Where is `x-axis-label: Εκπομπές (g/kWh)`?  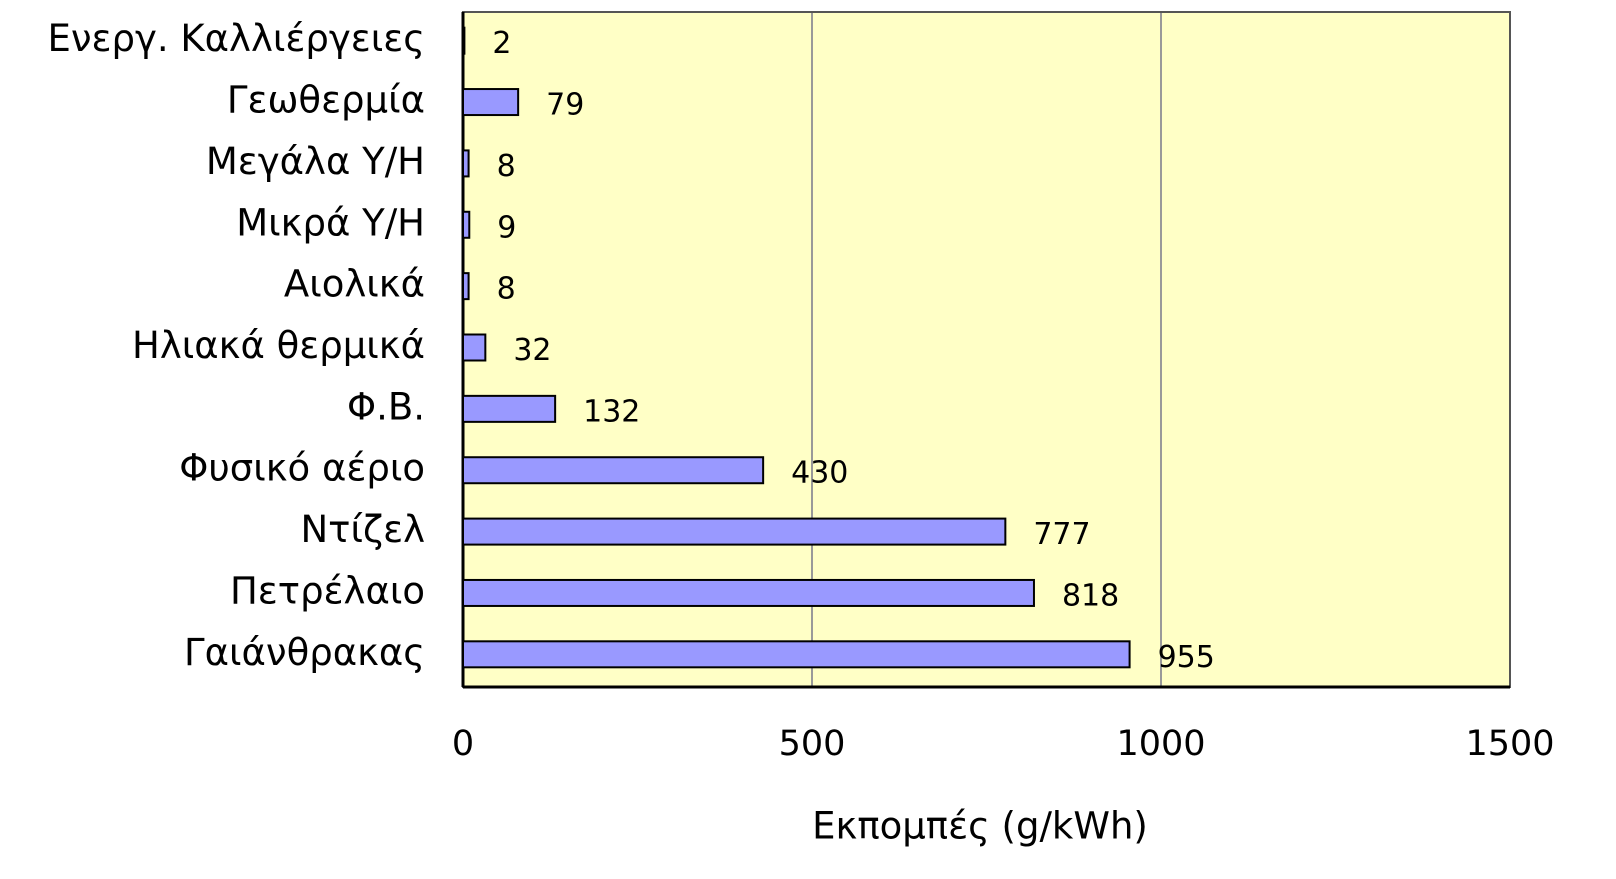
x-axis-label: Εκπομπές (g/kWh) is located at coordinates (980, 826).